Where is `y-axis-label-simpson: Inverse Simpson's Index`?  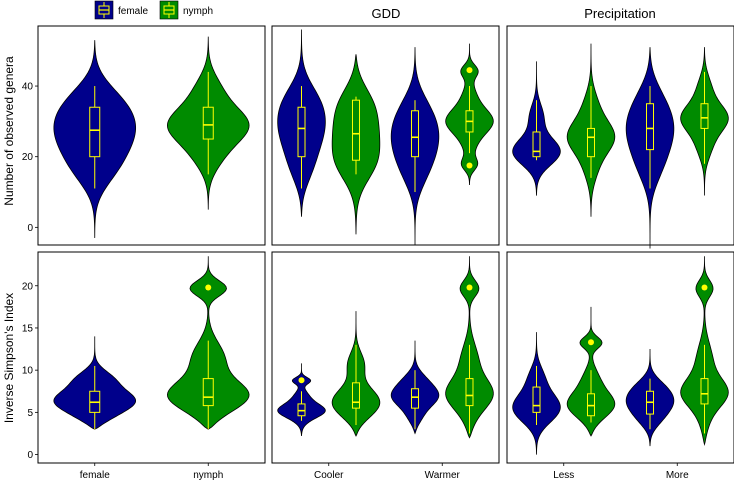
y-axis-label-simpson: Inverse Simpson's Index is located at coordinates (9, 358).